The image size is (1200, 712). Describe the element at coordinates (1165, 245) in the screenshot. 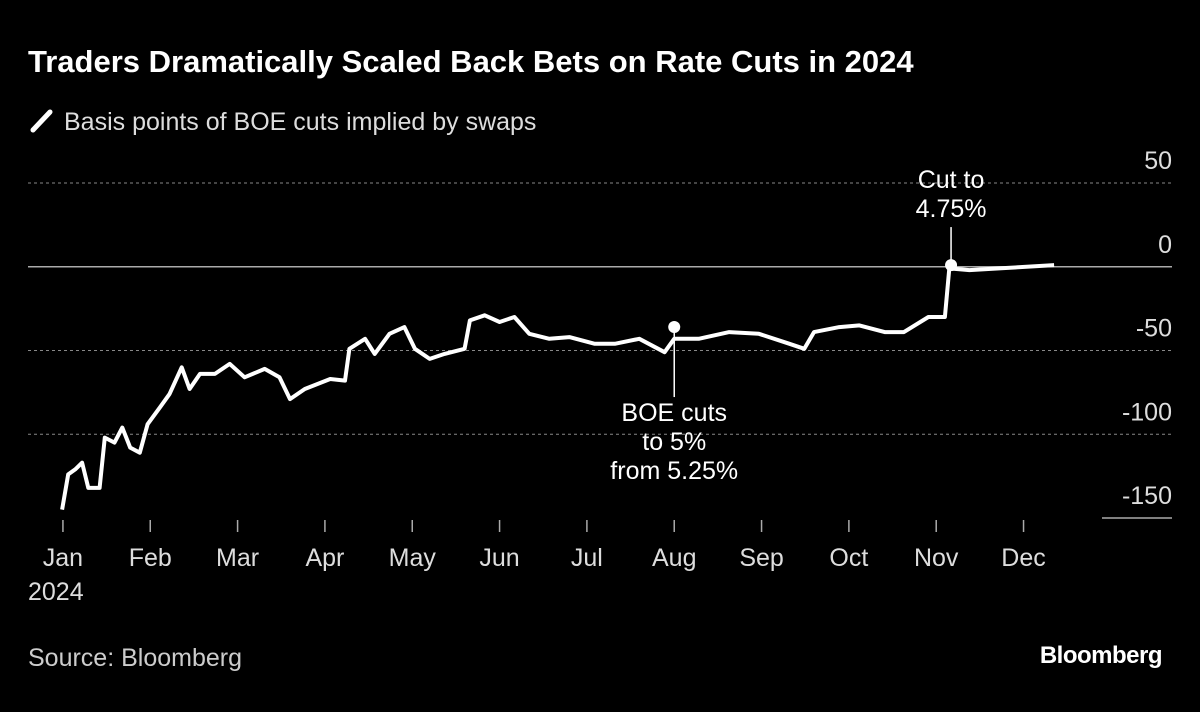

I see `y-tick-label: 0` at that location.